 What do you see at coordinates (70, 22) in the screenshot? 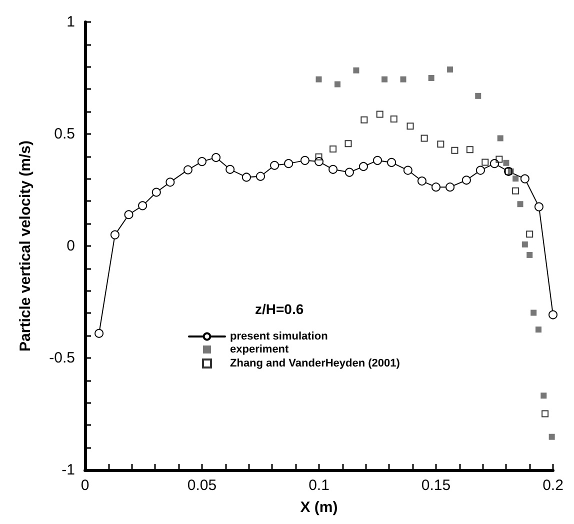
I see `y-tick-label: 1` at bounding box center [70, 22].